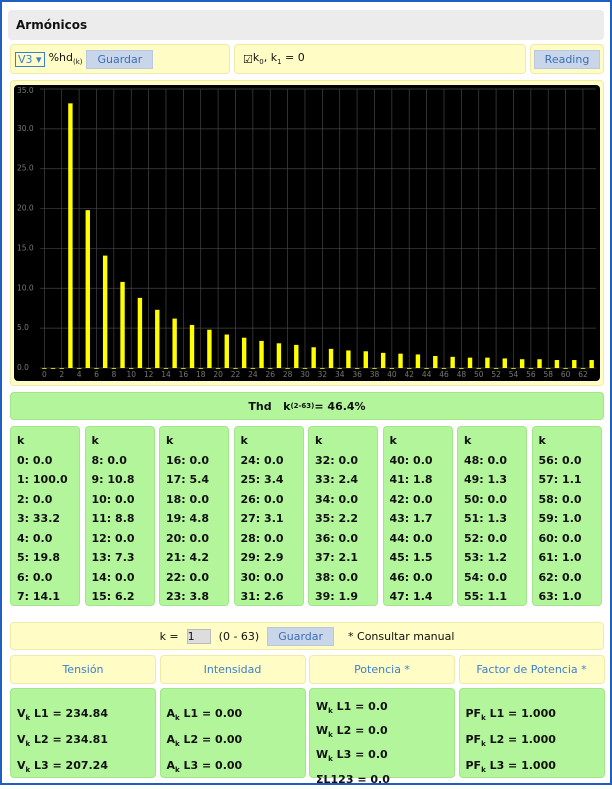 The height and width of the screenshot is (789, 612). What do you see at coordinates (66, 58) in the screenshot?
I see `measure: %hd(k)` at bounding box center [66, 58].